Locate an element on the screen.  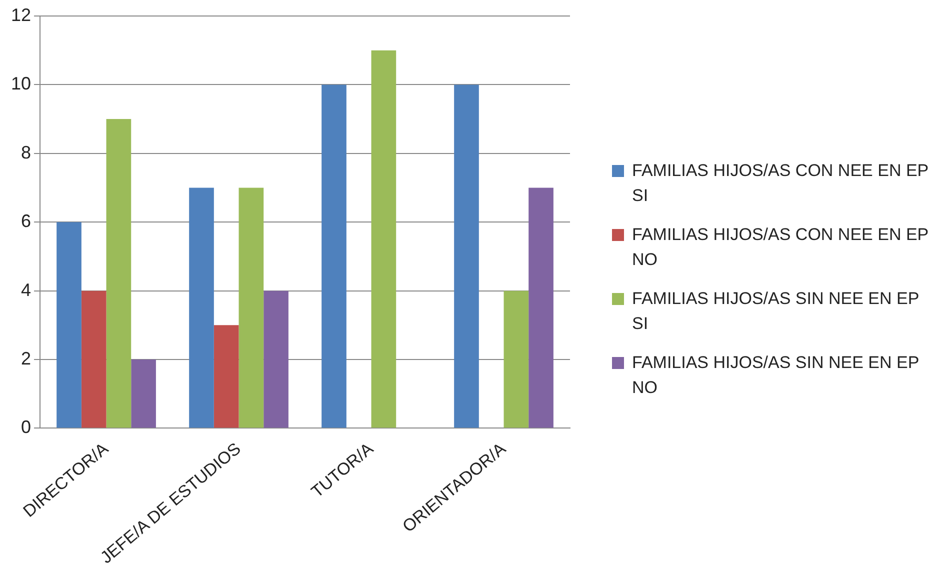
y-tick-label: 2 is located at coordinates (26, 358).